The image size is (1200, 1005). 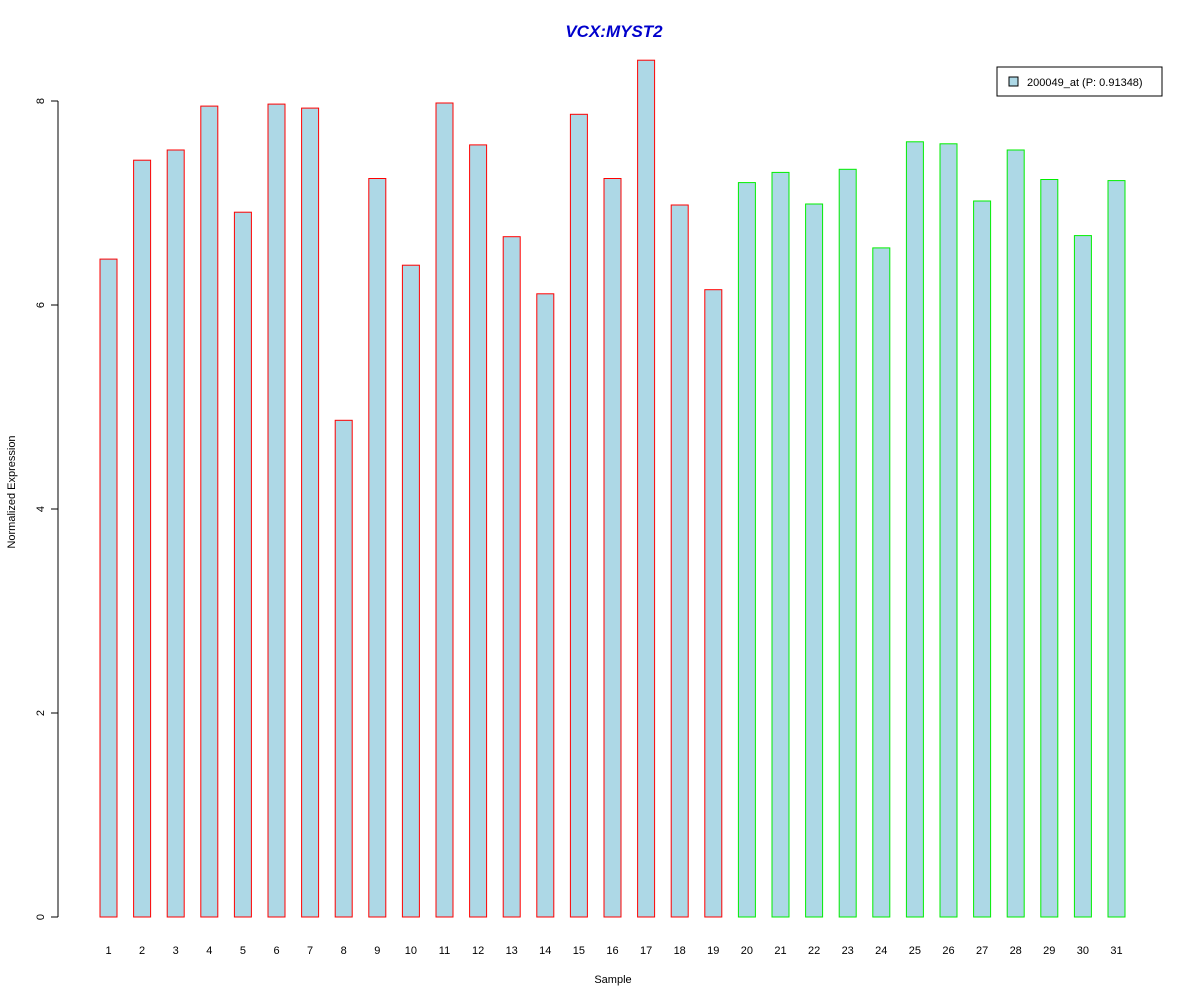 I want to click on x-tick-label: 14, so click(x=545, y=951).